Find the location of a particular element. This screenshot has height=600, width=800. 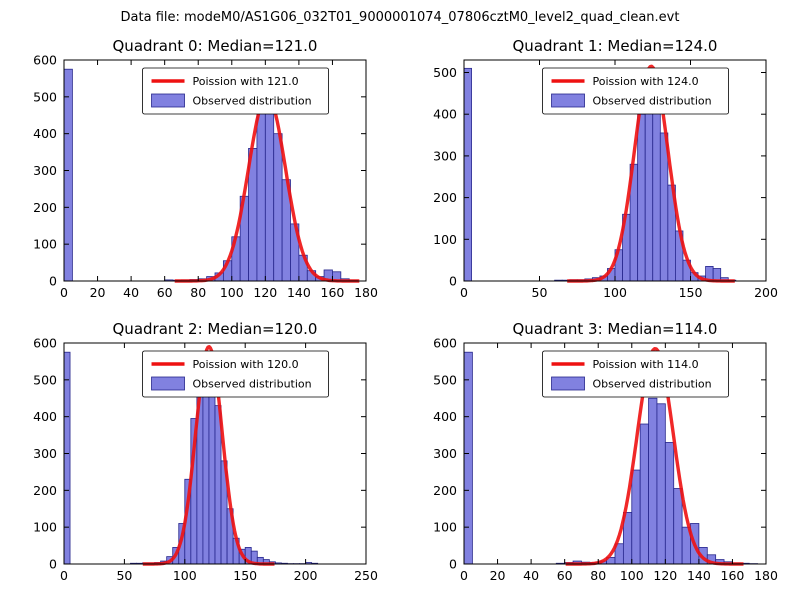

subplot-title: Quadrant 3: Median=114.0 is located at coordinates (615, 329).